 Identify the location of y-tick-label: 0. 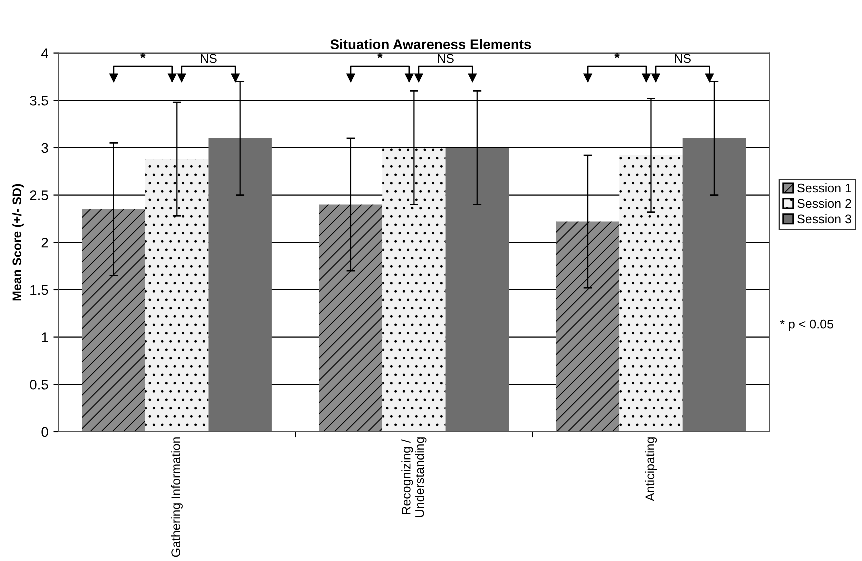
(45, 432).